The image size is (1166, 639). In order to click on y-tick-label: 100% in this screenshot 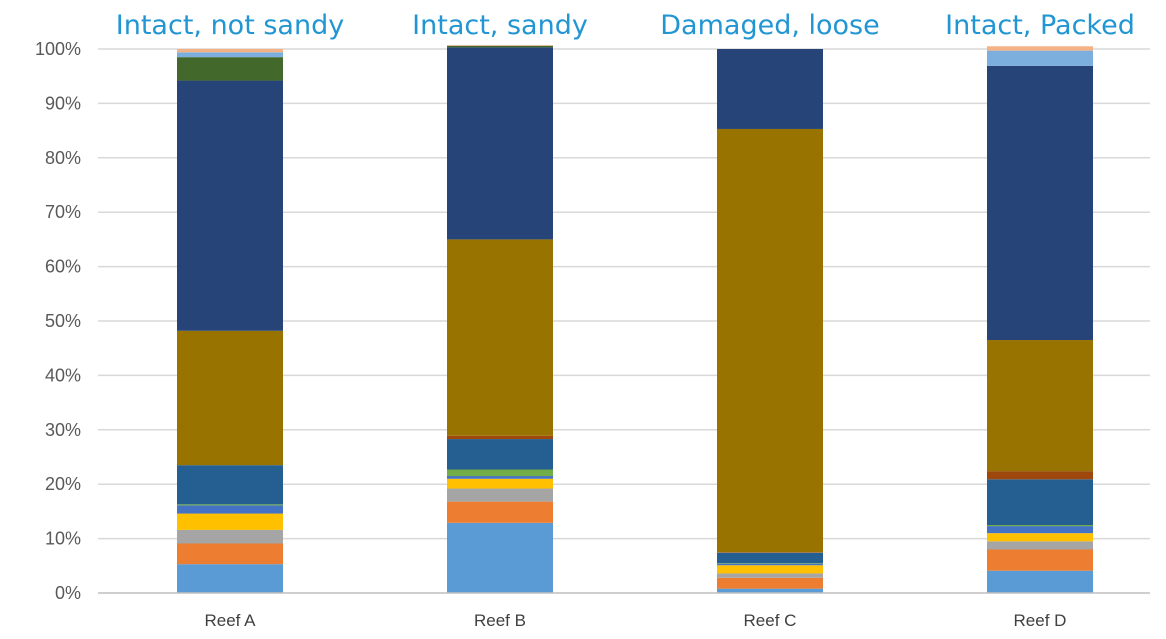, I will do `click(58, 49)`.